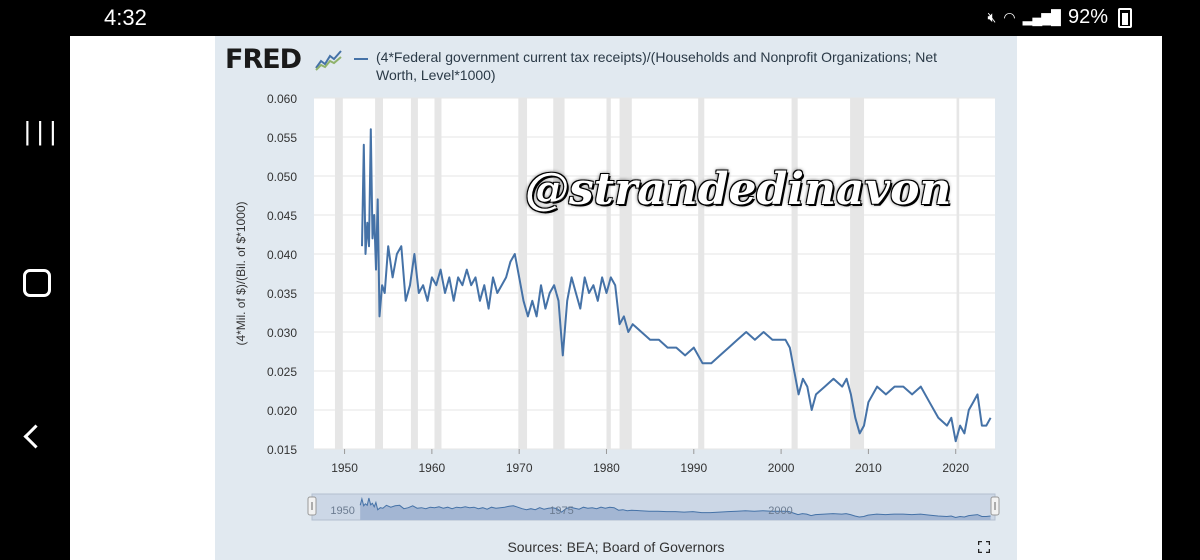 Image resolution: width=1200 pixels, height=560 pixels. Describe the element at coordinates (282, 411) in the screenshot. I see `y-tick-label: 0.020` at that location.